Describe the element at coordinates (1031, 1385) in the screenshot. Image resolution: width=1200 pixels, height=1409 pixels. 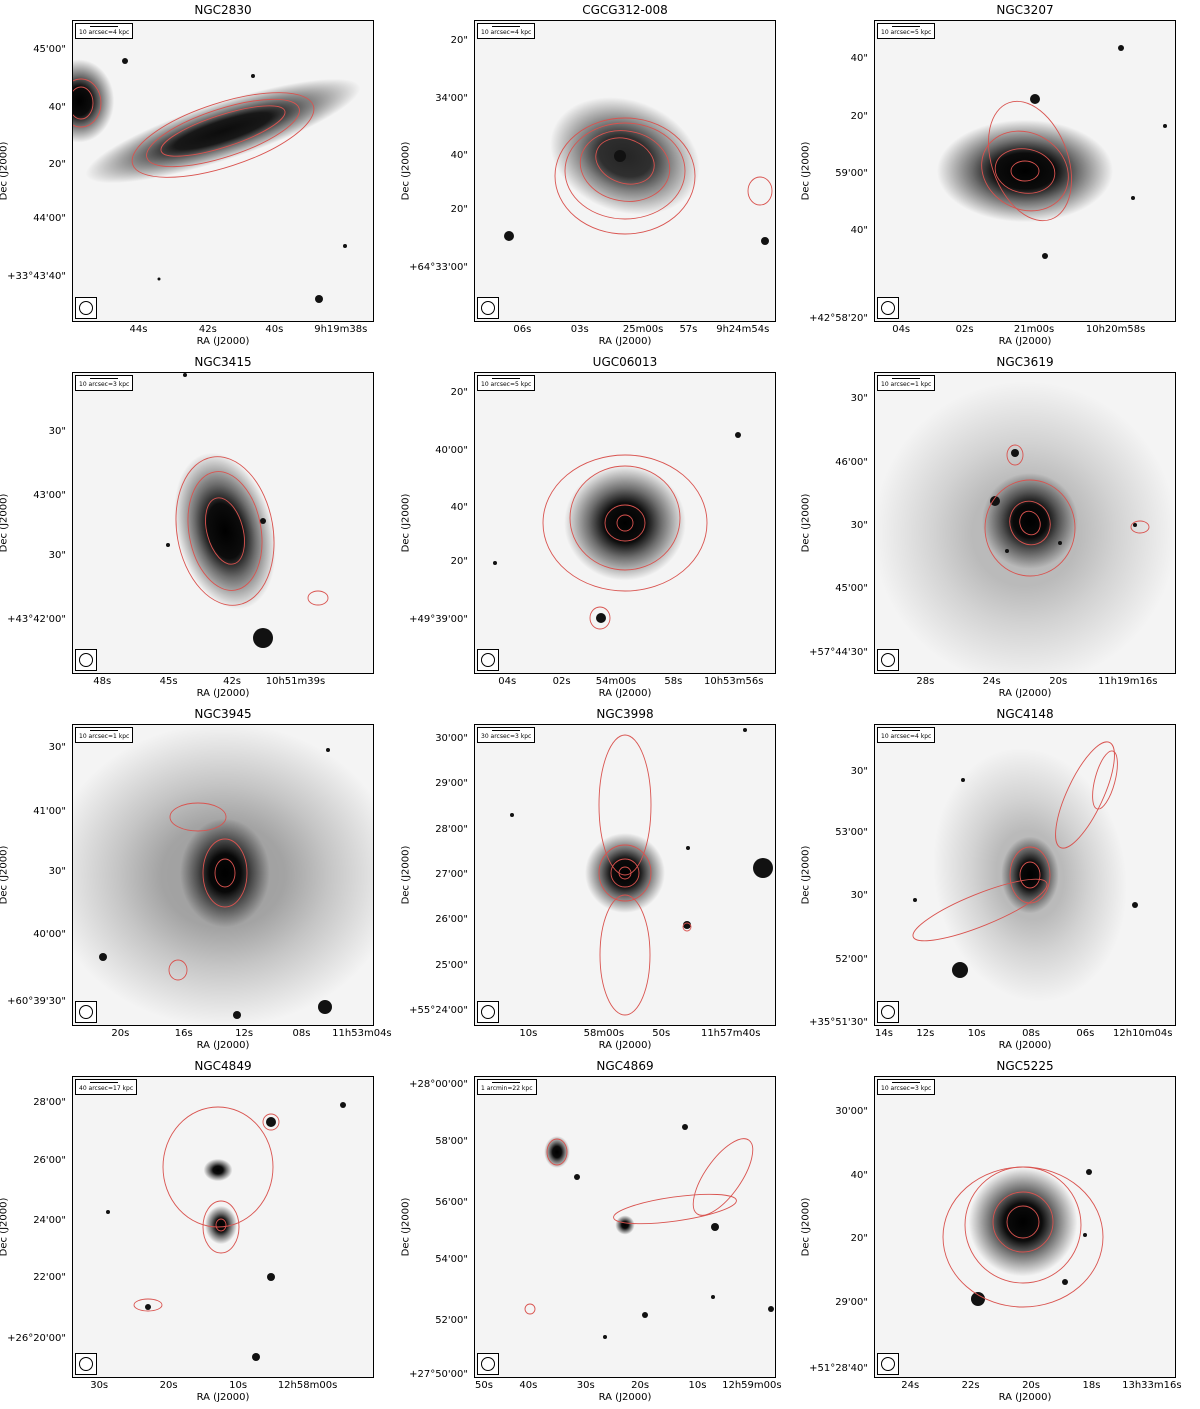
I see `x-tick-label: 20s` at that location.